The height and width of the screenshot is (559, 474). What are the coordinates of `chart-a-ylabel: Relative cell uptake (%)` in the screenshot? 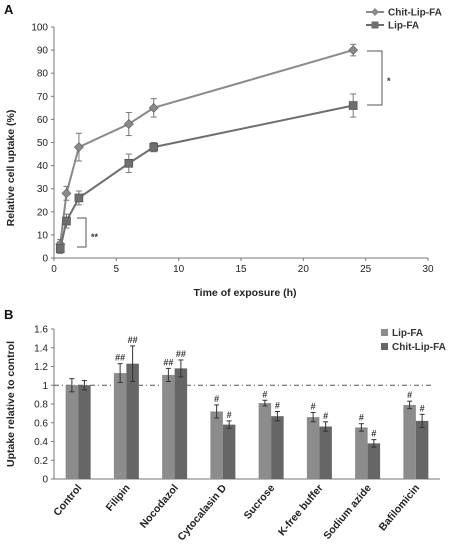 It's located at (11, 168).